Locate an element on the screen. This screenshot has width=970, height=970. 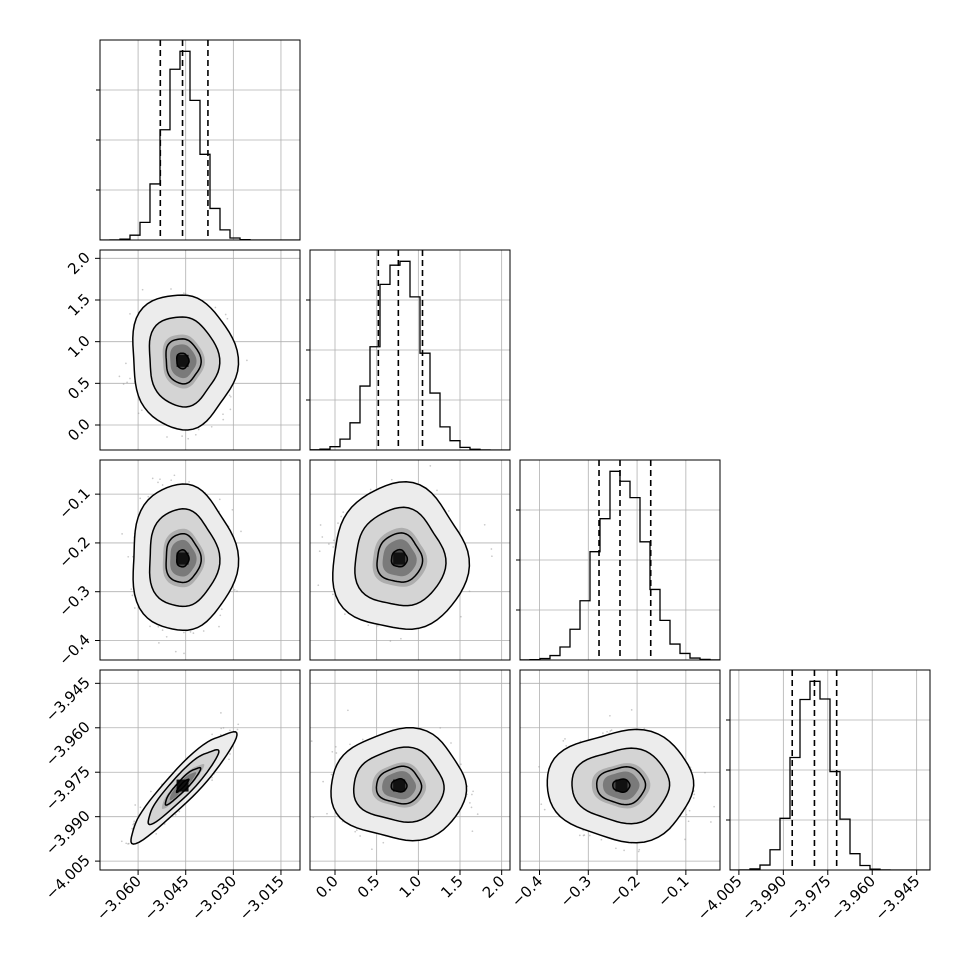
x-tick-label: −3.015 is located at coordinates (262, 898).